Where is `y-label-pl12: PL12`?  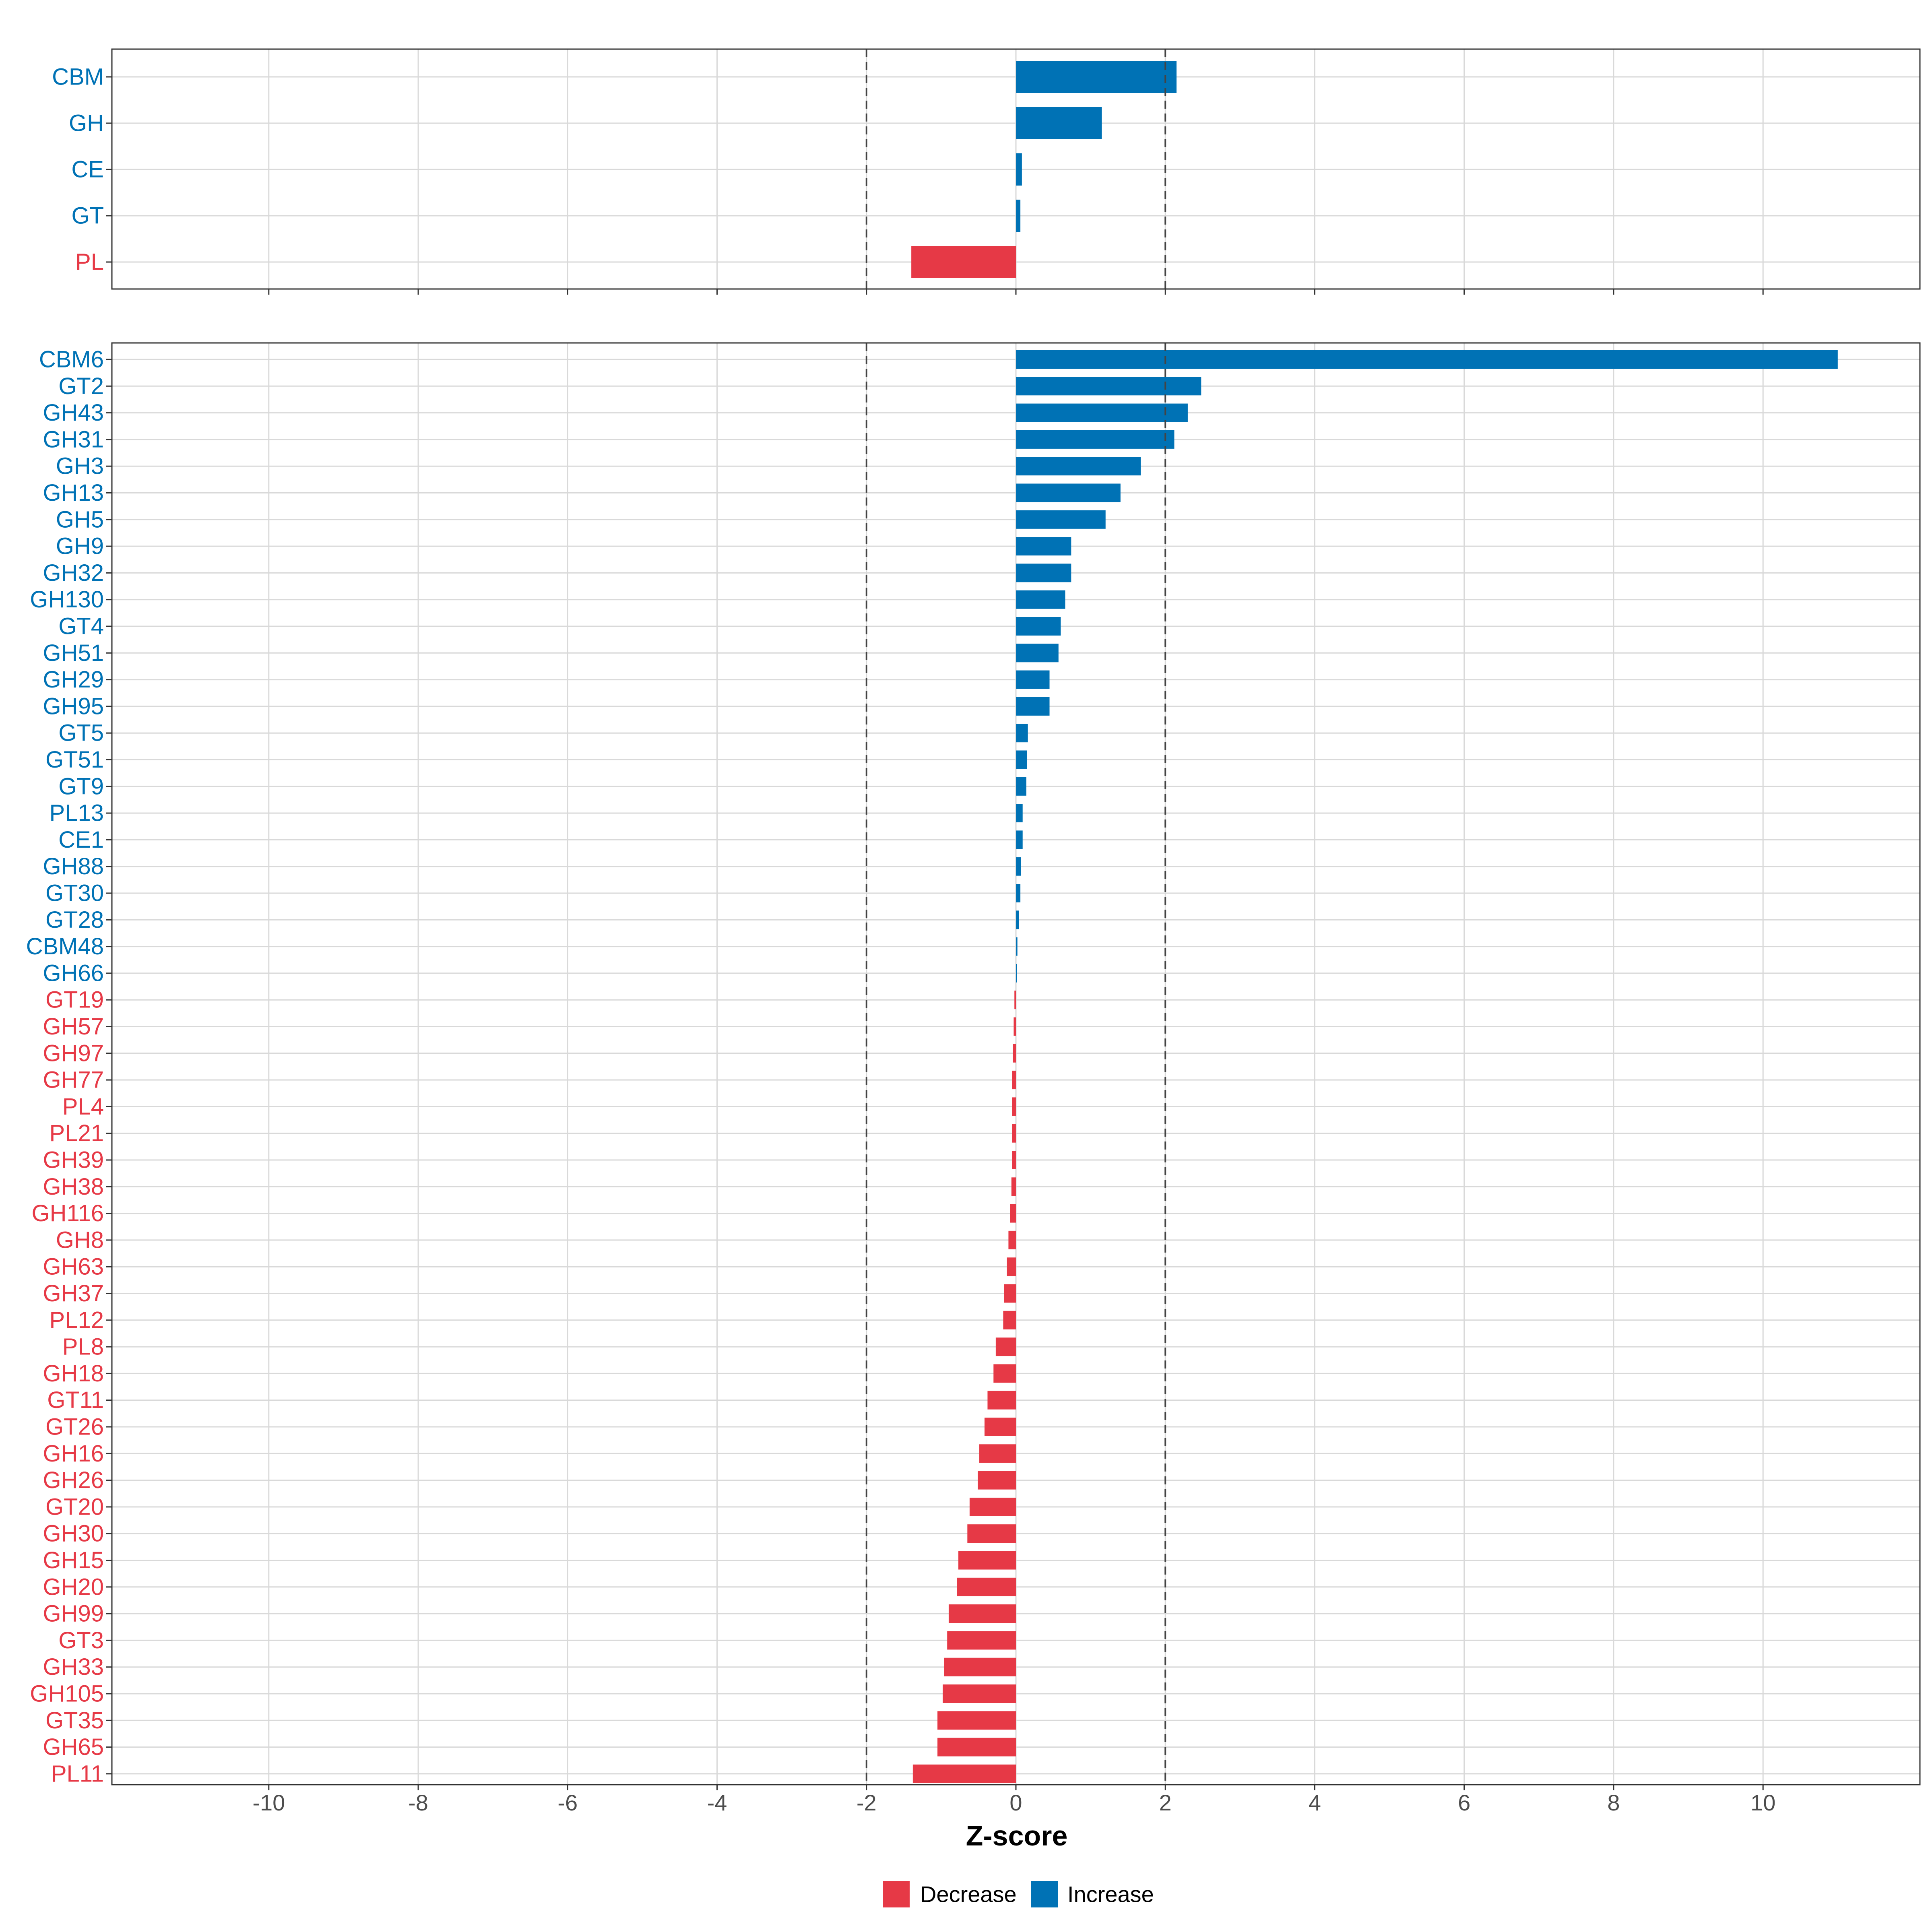 y-label-pl12: PL12 is located at coordinates (77, 1320).